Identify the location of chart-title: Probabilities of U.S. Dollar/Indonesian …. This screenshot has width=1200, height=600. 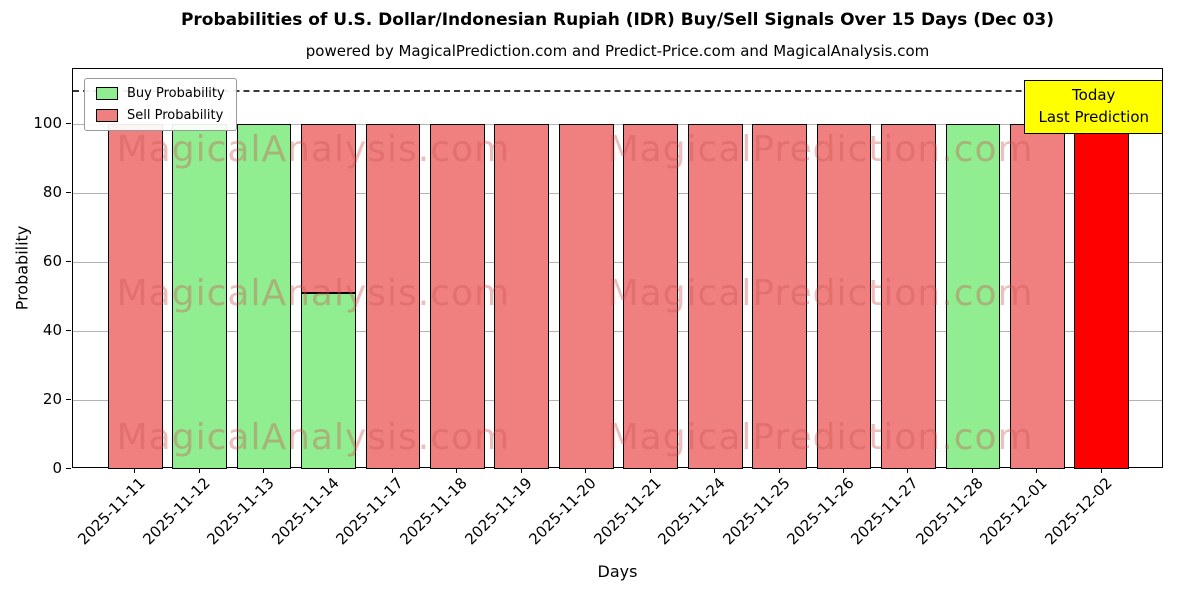
(617, 20).